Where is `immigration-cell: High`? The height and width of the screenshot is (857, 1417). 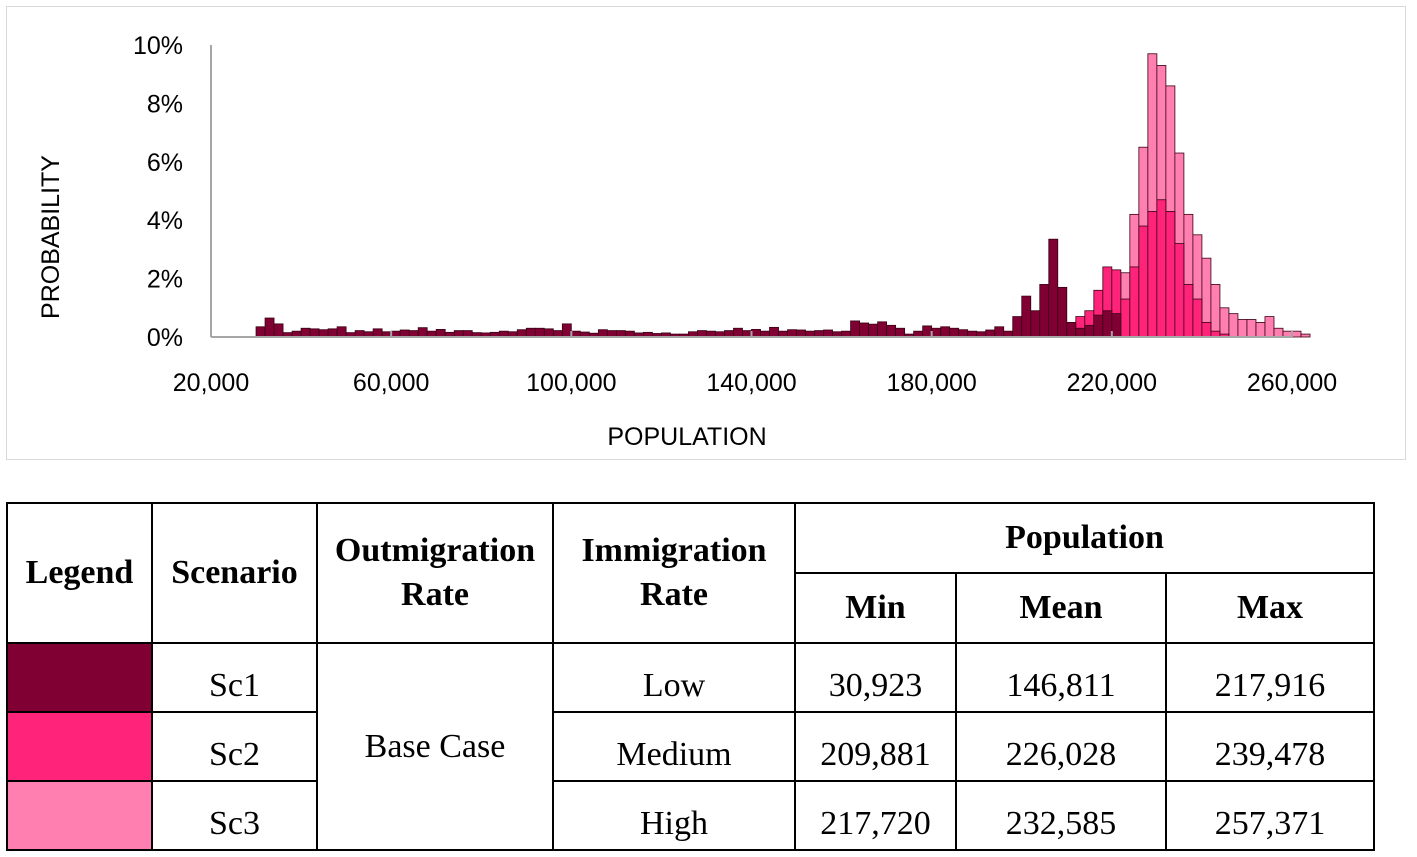
immigration-cell: High is located at coordinates (674, 815).